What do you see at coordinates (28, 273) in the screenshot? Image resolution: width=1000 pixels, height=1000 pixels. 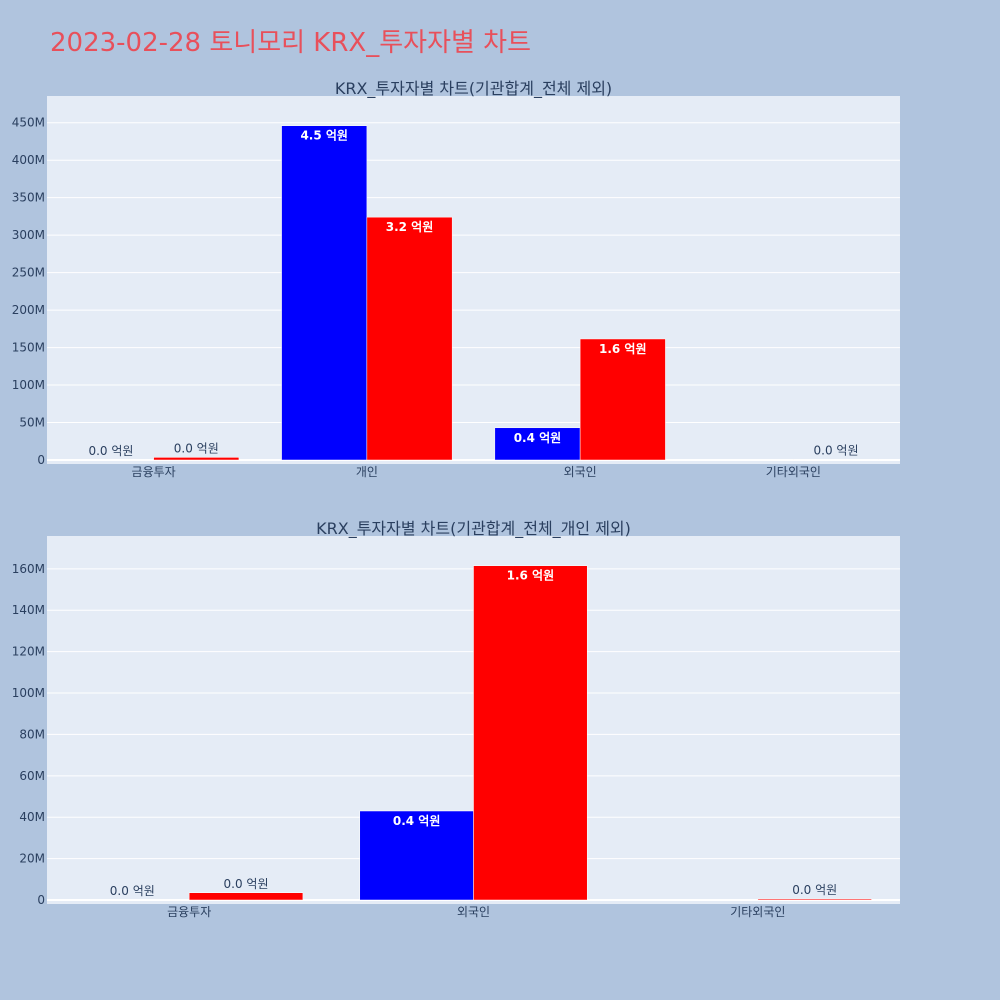 I see `y-tick-label: 250M` at bounding box center [28, 273].